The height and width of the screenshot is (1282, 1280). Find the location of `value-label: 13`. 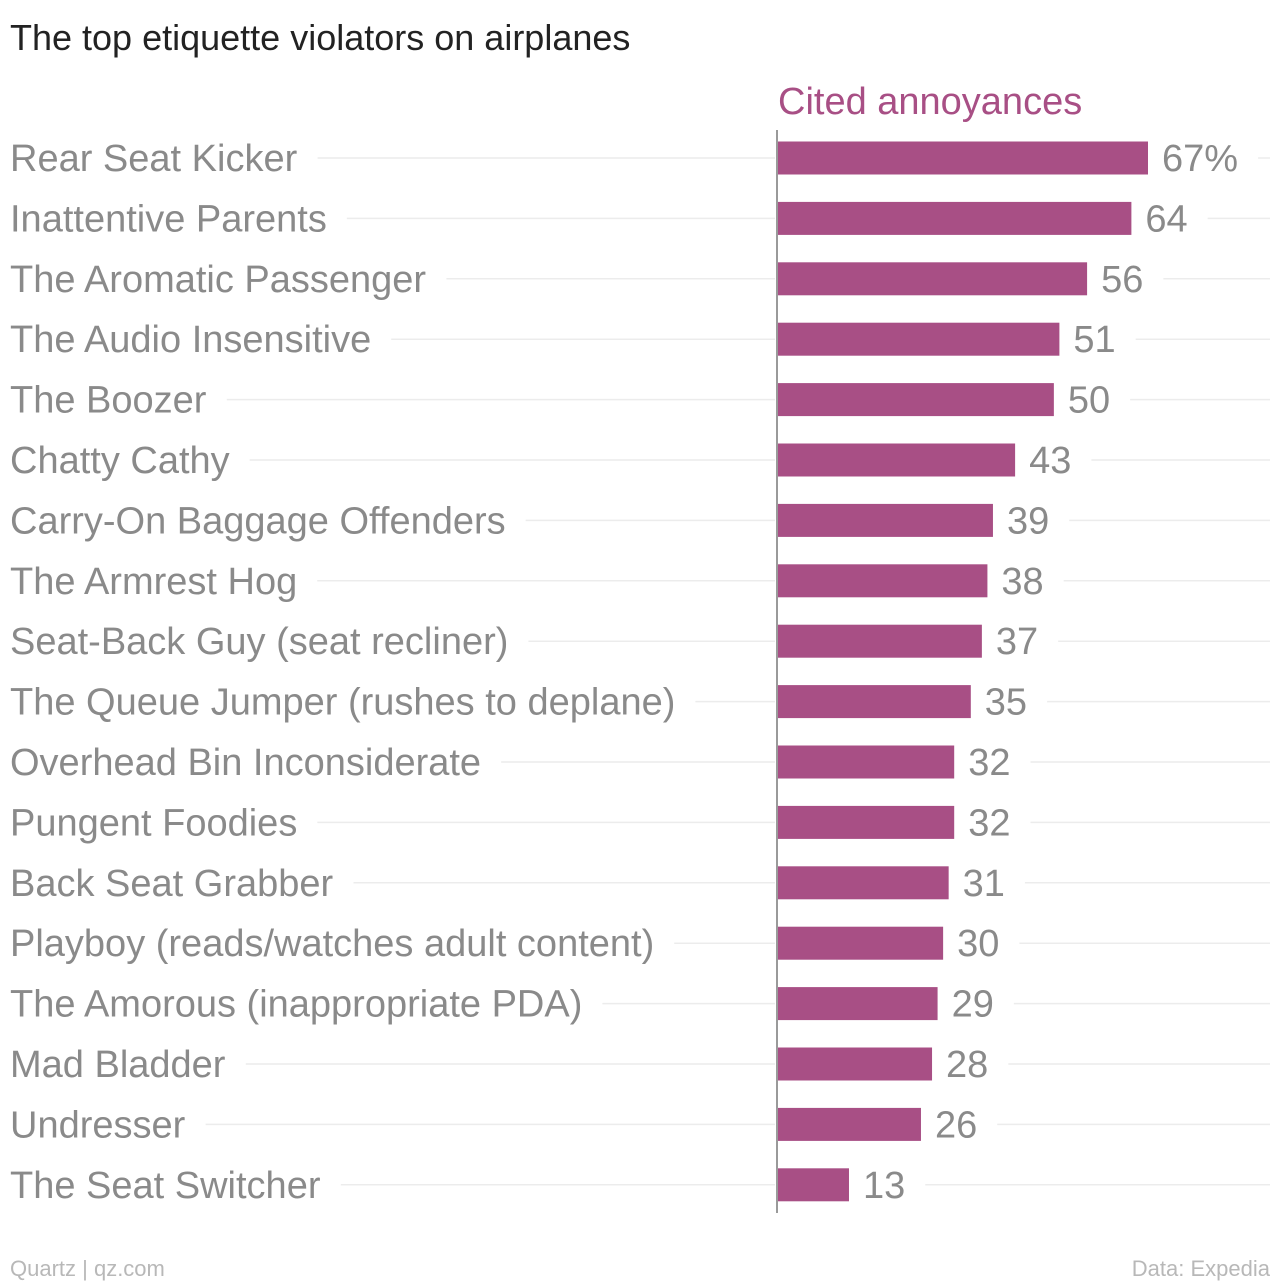

value-label: 13 is located at coordinates (884, 1186).